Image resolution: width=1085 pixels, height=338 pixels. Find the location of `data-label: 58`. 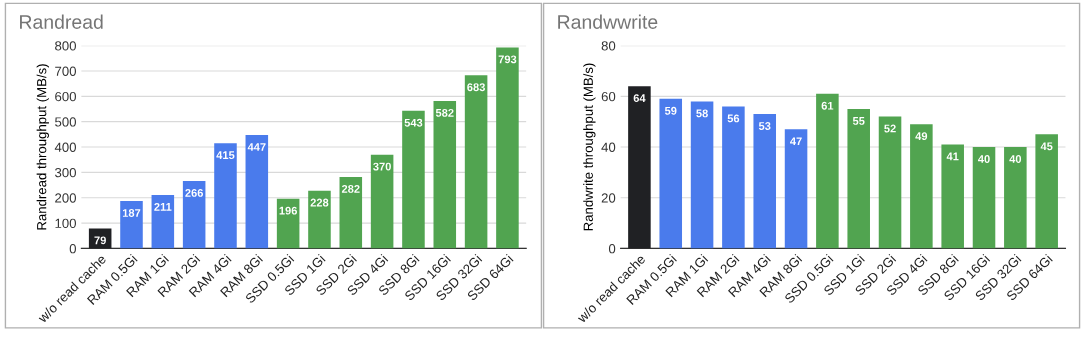

data-label: 58 is located at coordinates (702, 113).